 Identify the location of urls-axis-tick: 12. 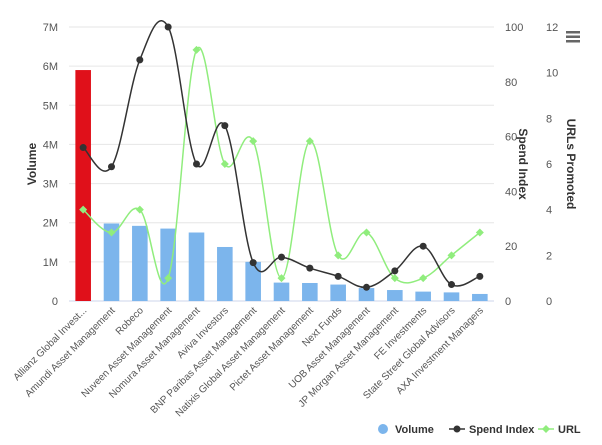
(552, 28).